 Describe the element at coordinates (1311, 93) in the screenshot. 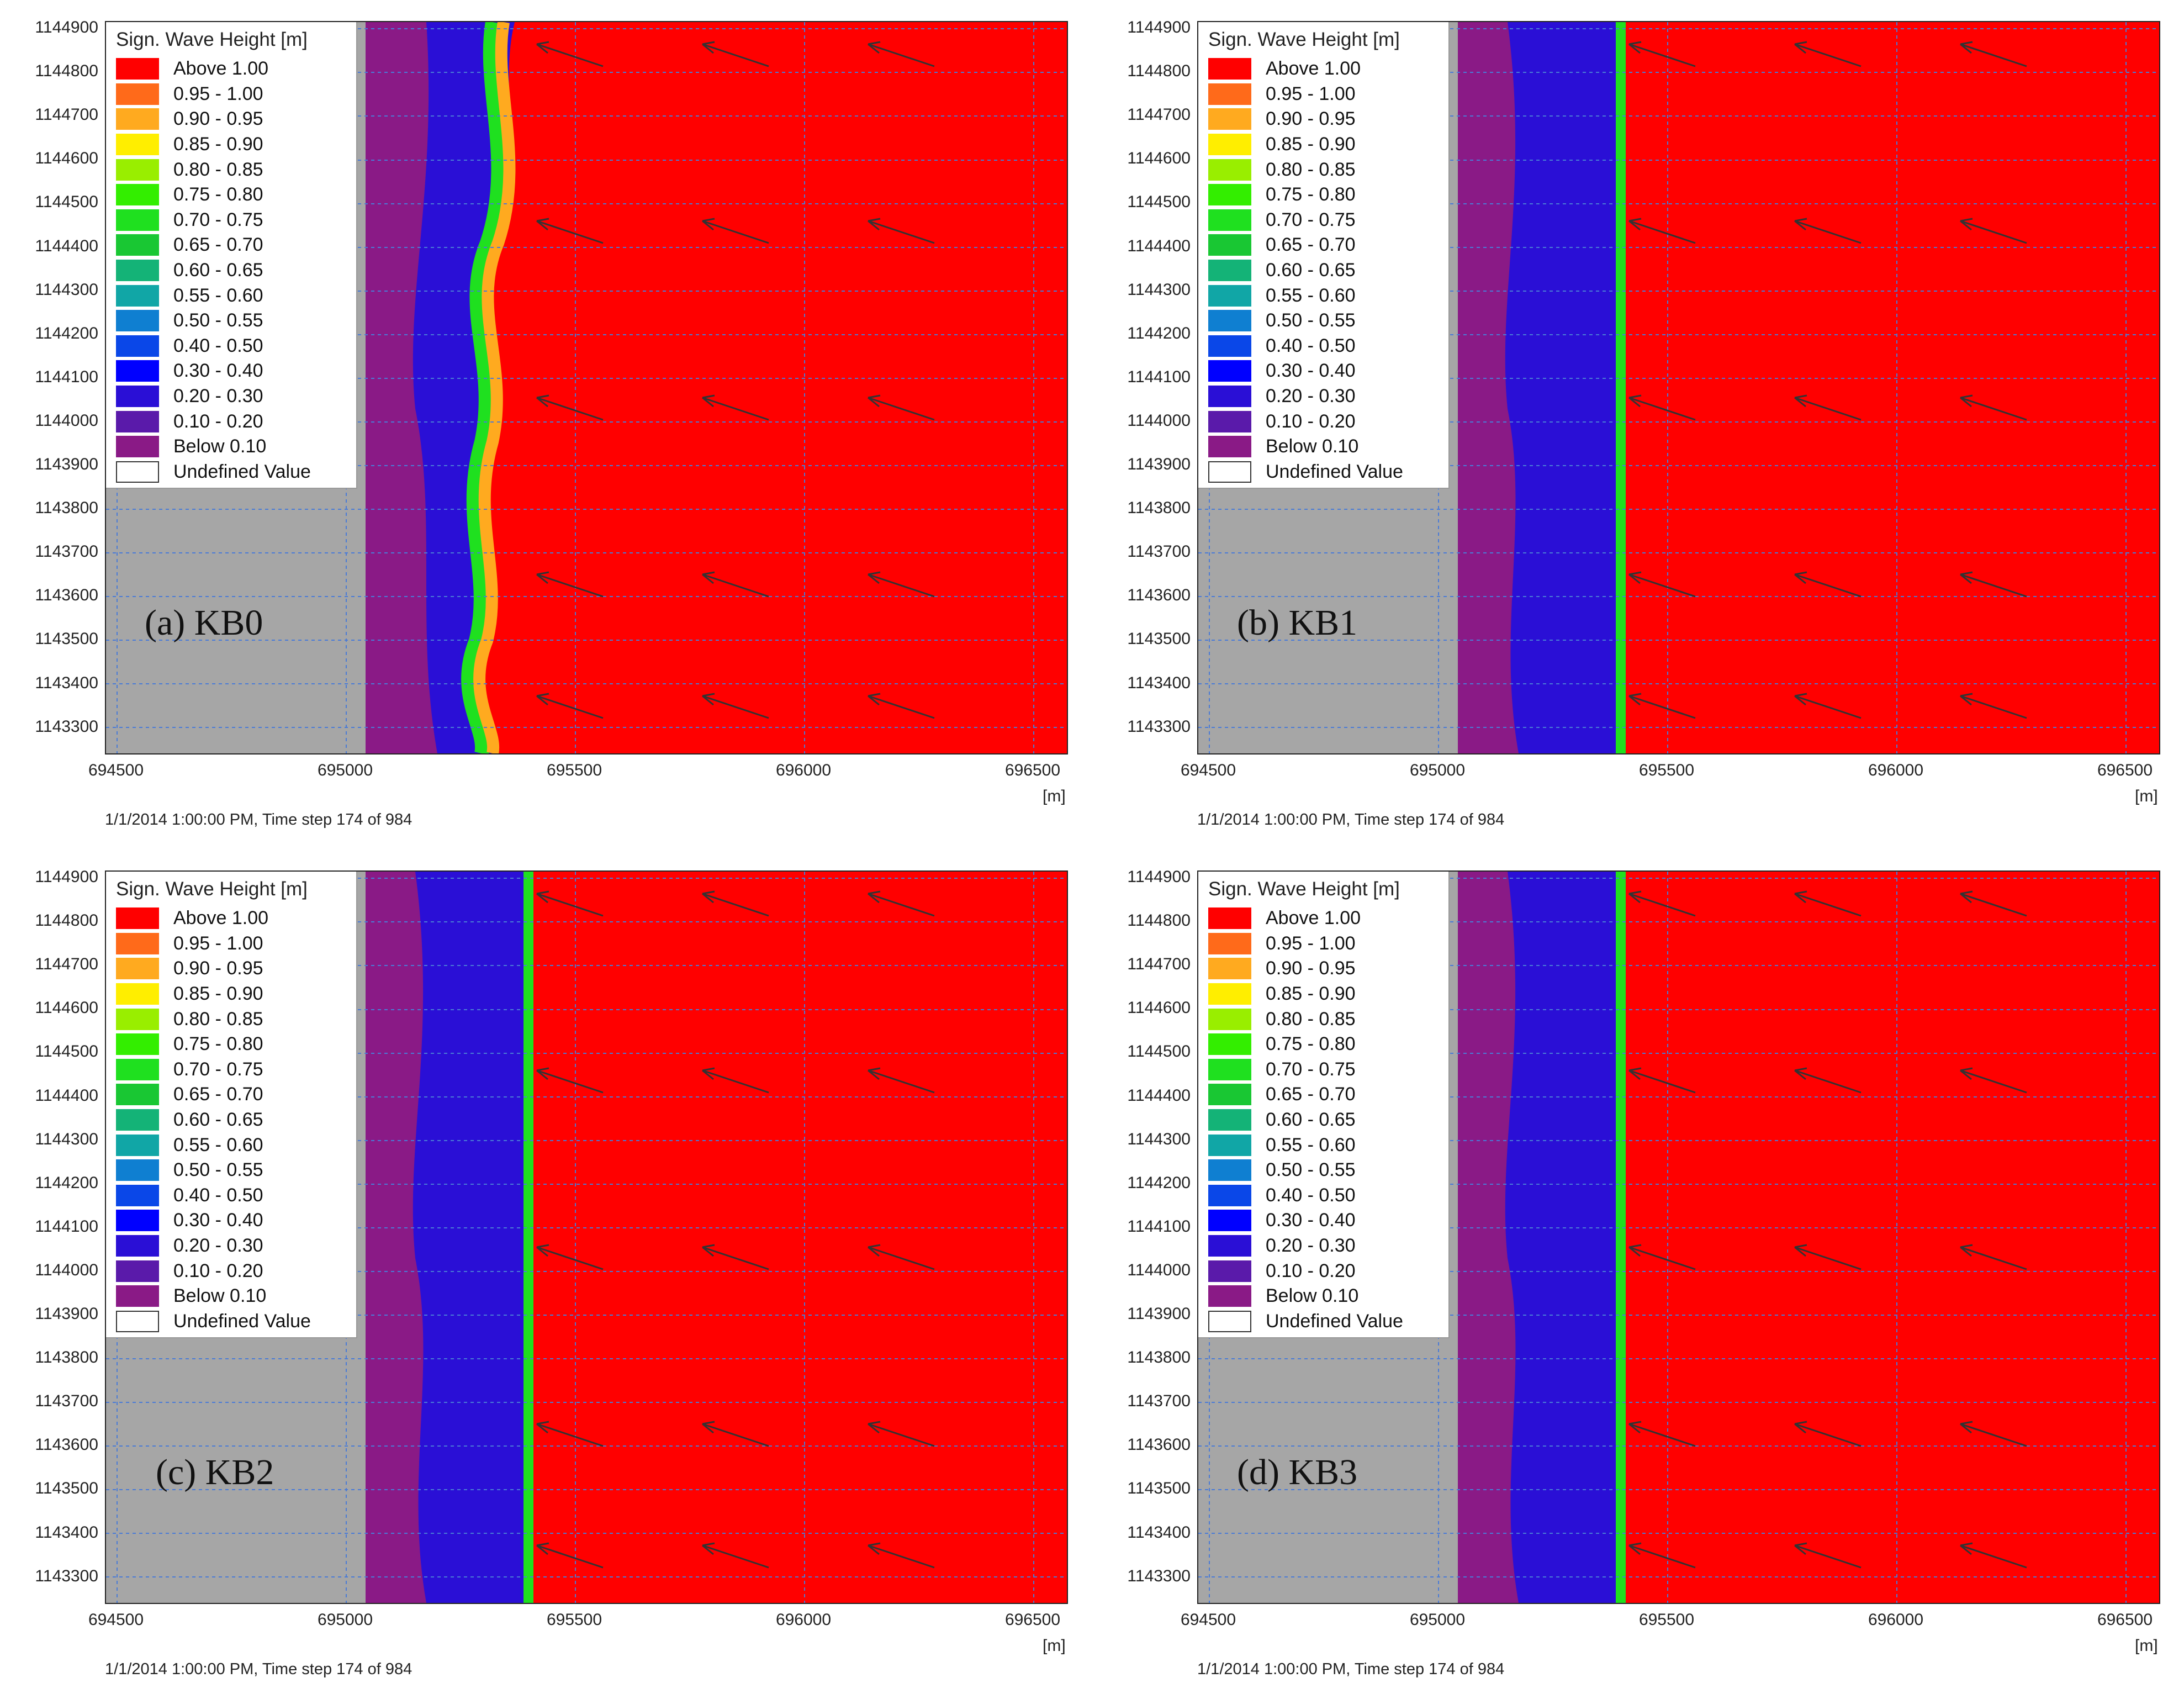

I see `legend-label: 0.95 - 1.00` at that location.